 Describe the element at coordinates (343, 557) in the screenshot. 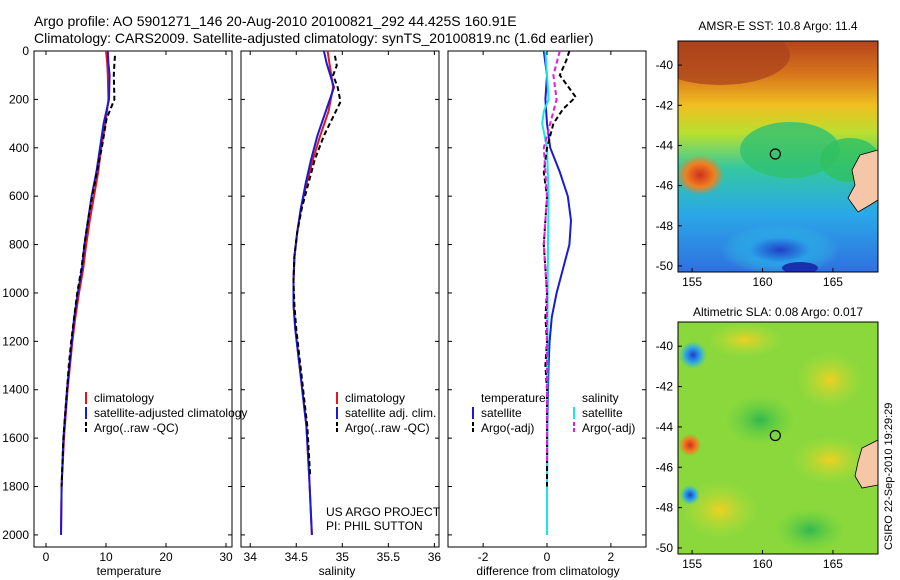

I see `x-tick-label: 35` at that location.